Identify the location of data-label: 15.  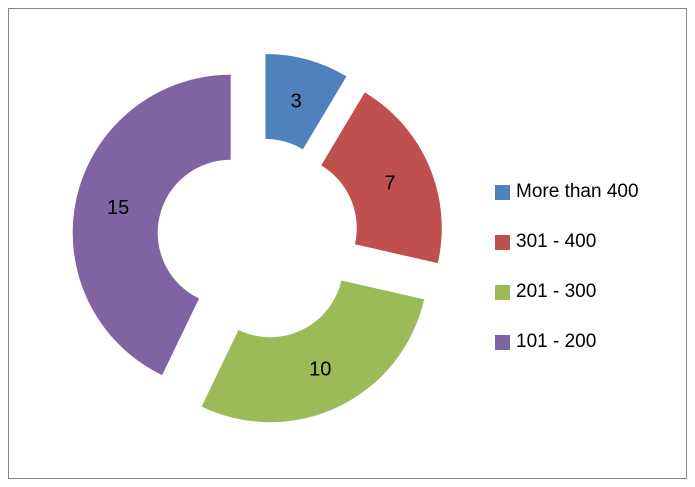
(118, 208).